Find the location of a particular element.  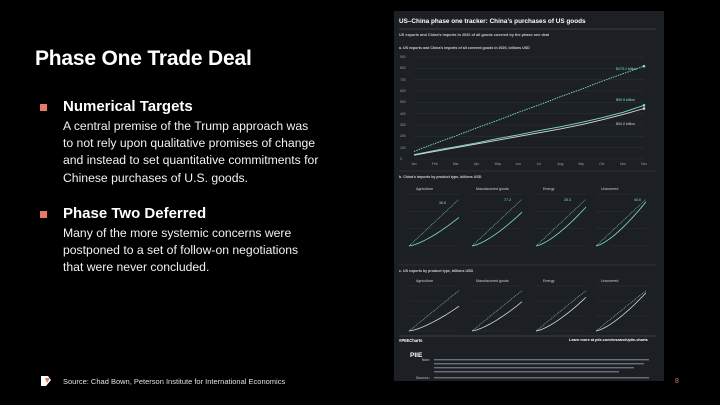

panel-a-grid is located at coordinates (529, 108).